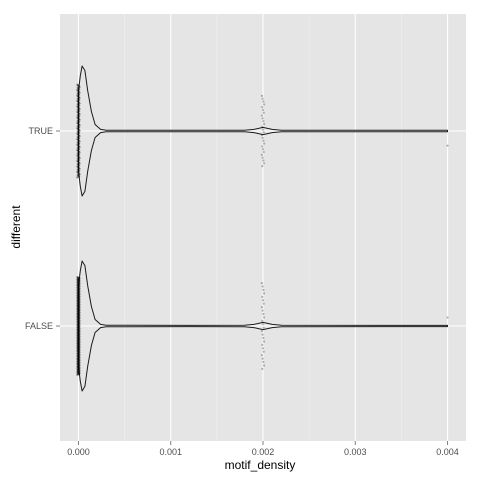 This screenshot has width=480, height=480. I want to click on y-axis-title: different, so click(16, 227).